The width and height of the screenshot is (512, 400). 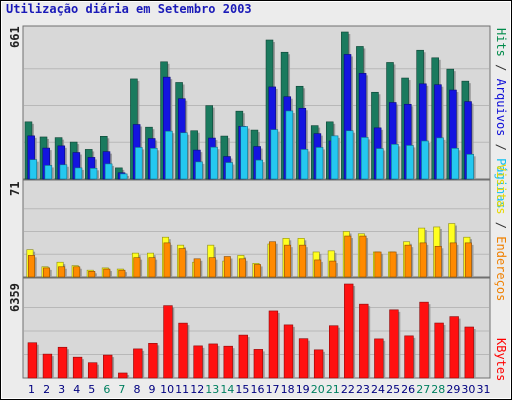 What do you see at coordinates (453, 389) in the screenshot?
I see `day-label: 29` at bounding box center [453, 389].